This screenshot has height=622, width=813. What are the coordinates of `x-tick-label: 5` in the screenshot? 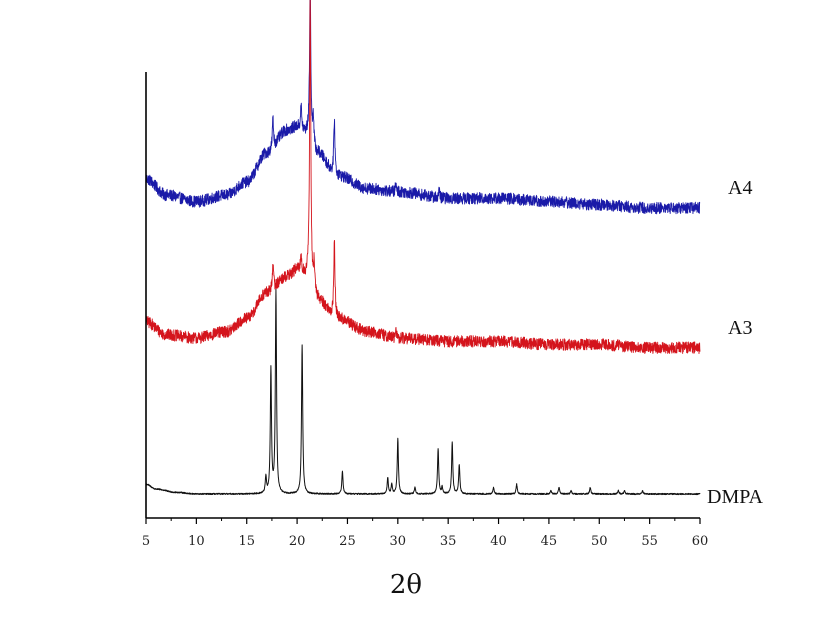 It's located at (146, 541).